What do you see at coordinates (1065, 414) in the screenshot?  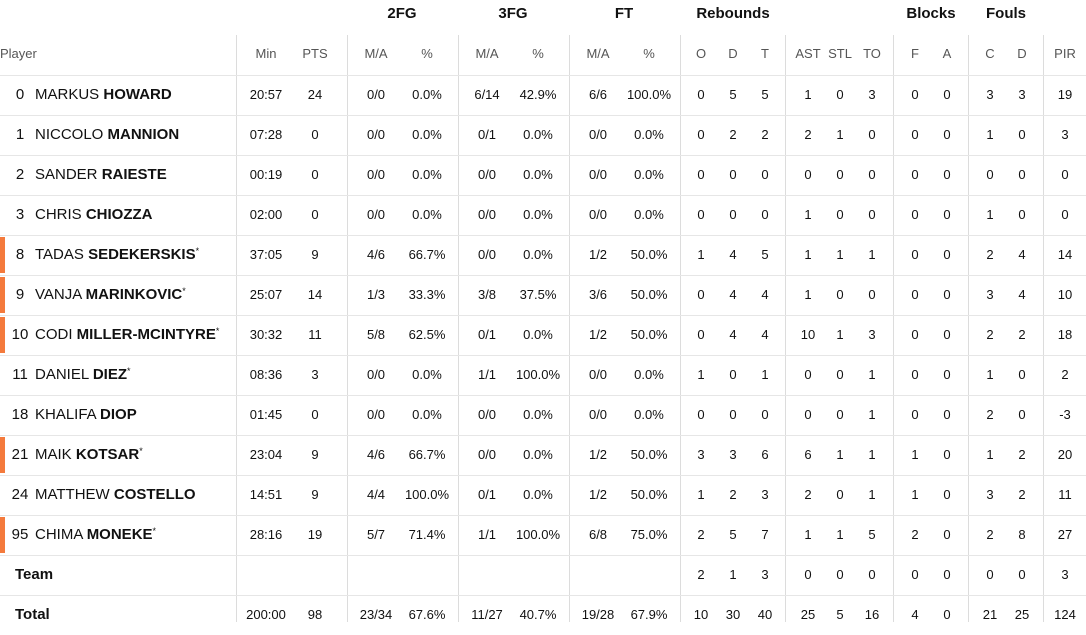 I see `stat-cell: -3` at bounding box center [1065, 414].